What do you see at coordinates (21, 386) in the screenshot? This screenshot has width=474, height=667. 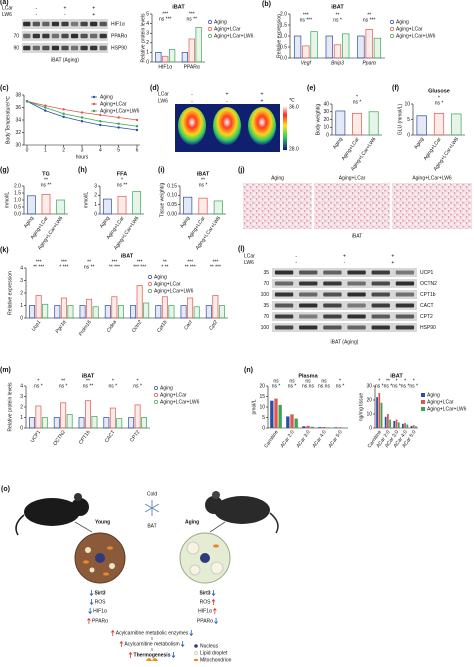 I see `y-tick-label: 4` at bounding box center [21, 386].